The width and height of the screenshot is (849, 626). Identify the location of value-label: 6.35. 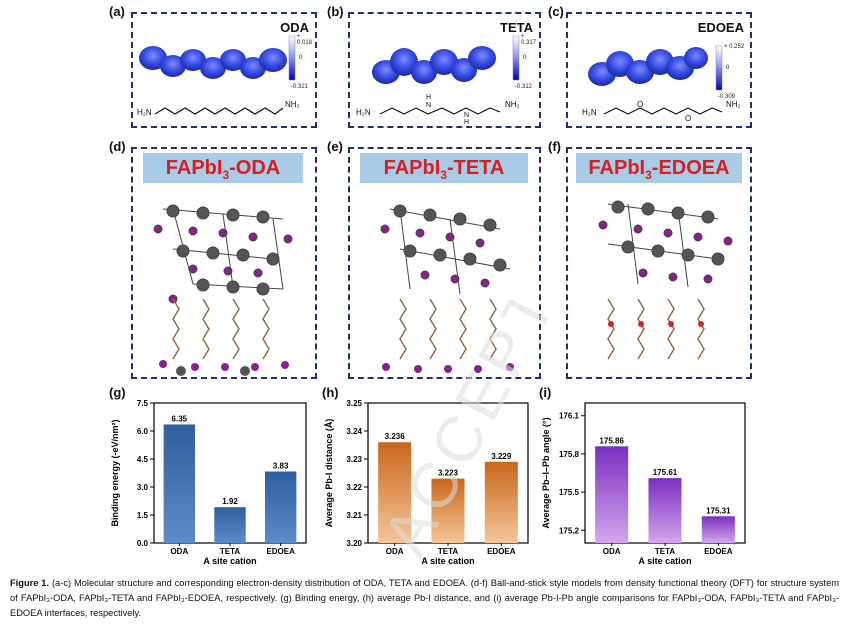
(180, 418).